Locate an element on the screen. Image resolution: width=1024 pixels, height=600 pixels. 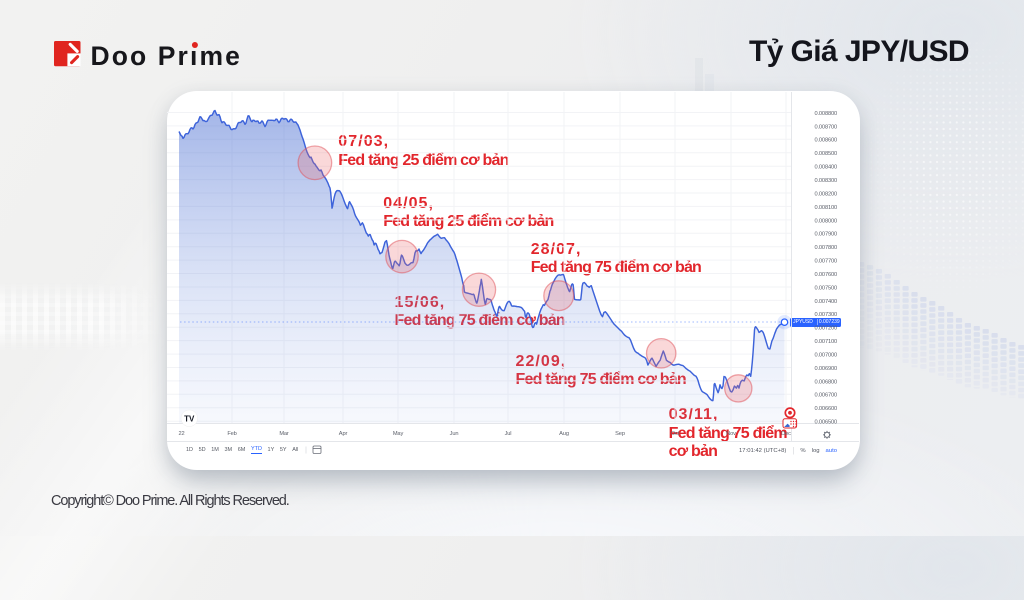
svg-text: 0.008800 is located at coordinates (825, 114).